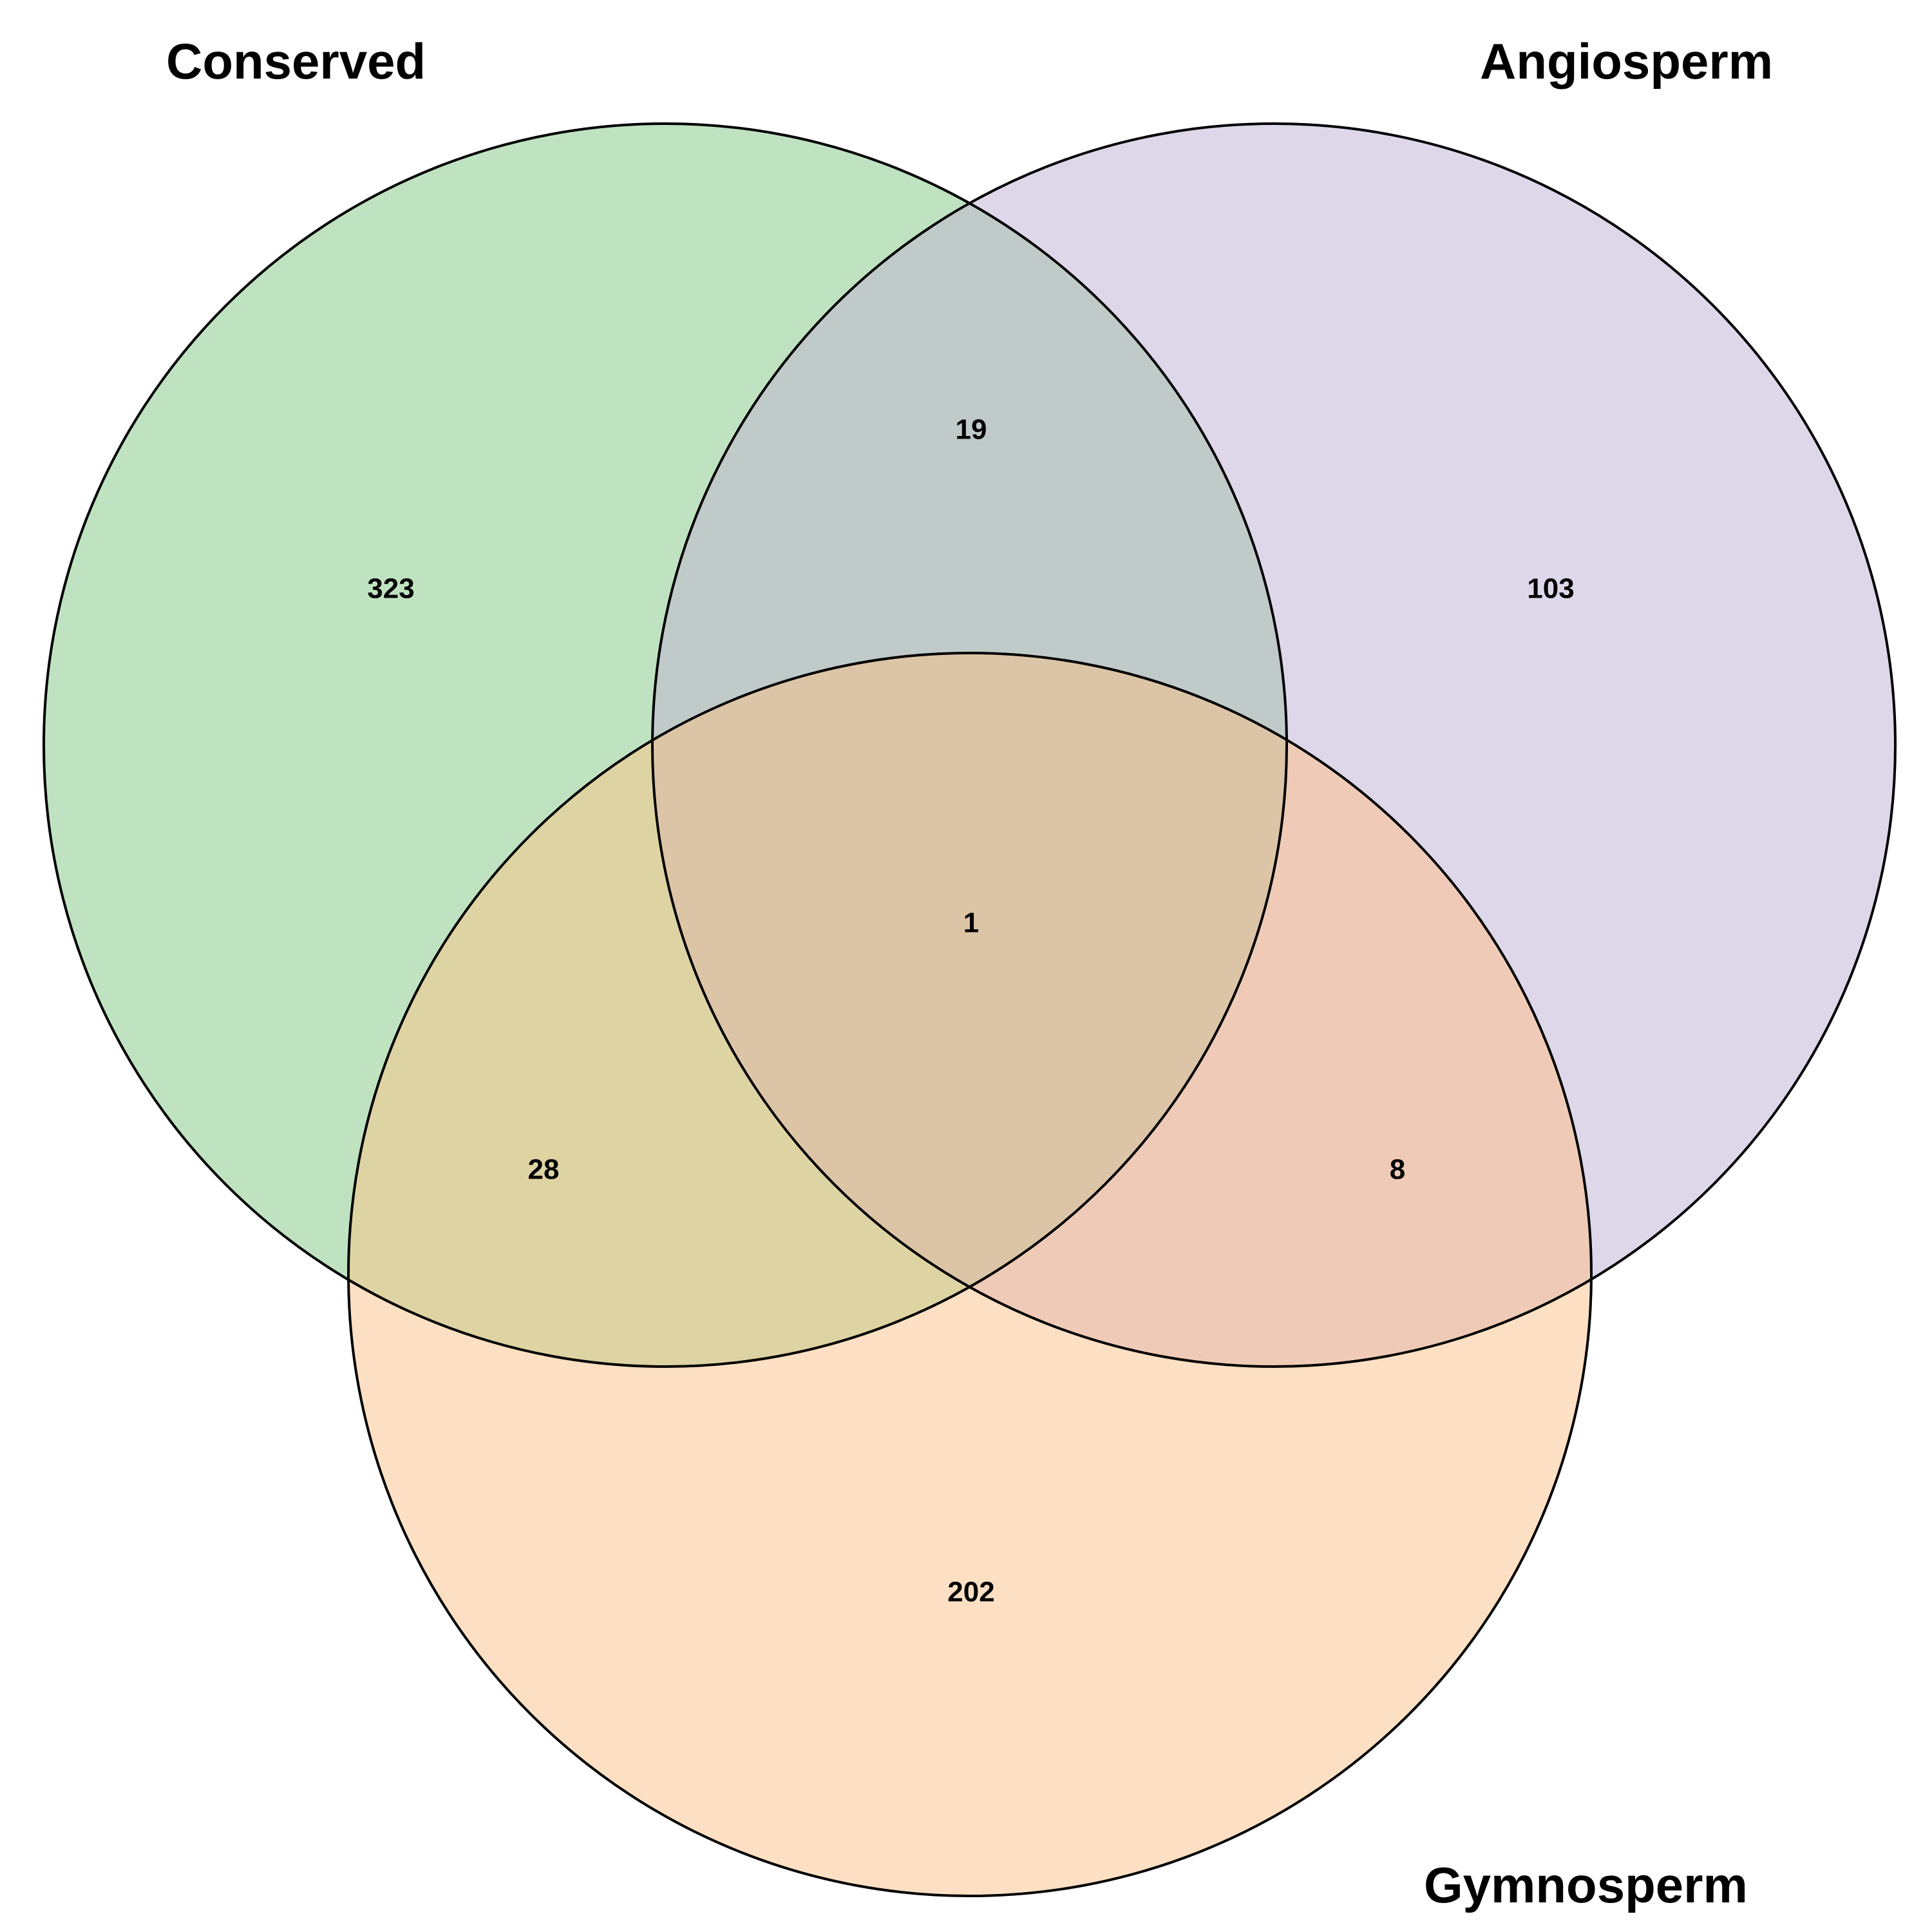 This screenshot has height=1932, width=1932. I want to click on angiosperm-label: Angiosperm, so click(1626, 62).